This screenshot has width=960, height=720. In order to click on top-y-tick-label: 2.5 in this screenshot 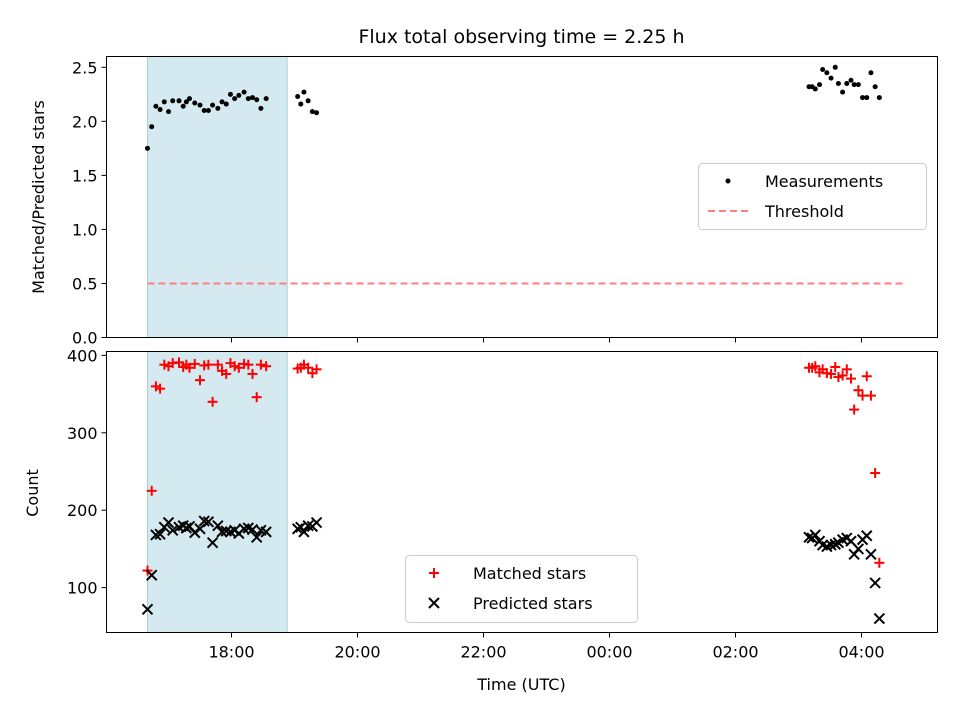, I will do `click(84, 67)`.